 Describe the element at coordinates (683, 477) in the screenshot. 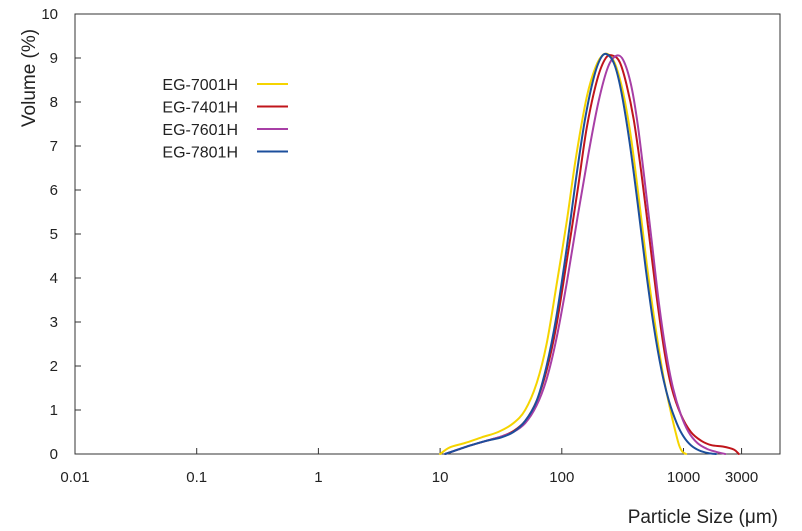

I see `x-tick-label: 1000` at that location.